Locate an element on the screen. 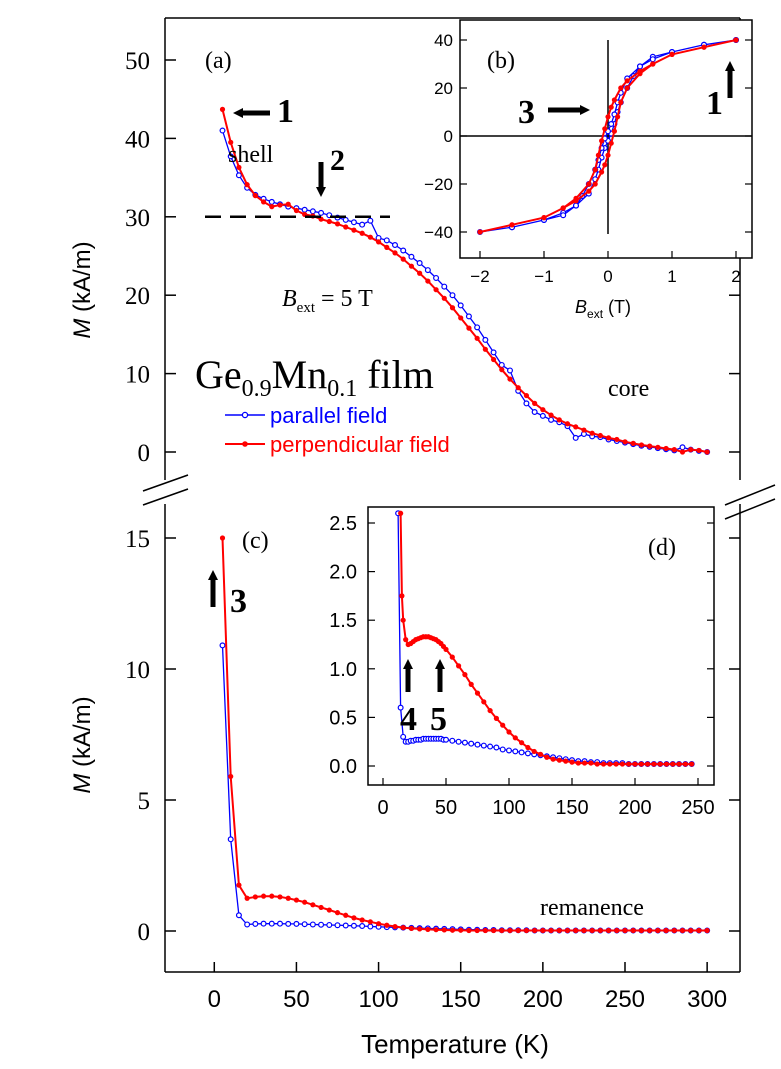 The width and height of the screenshot is (781, 1069). panel-b: −2 −1 0 1 2 −40 −20 0 20 40 (b) Bext (T) 3 1 is located at coordinates (588, 170).